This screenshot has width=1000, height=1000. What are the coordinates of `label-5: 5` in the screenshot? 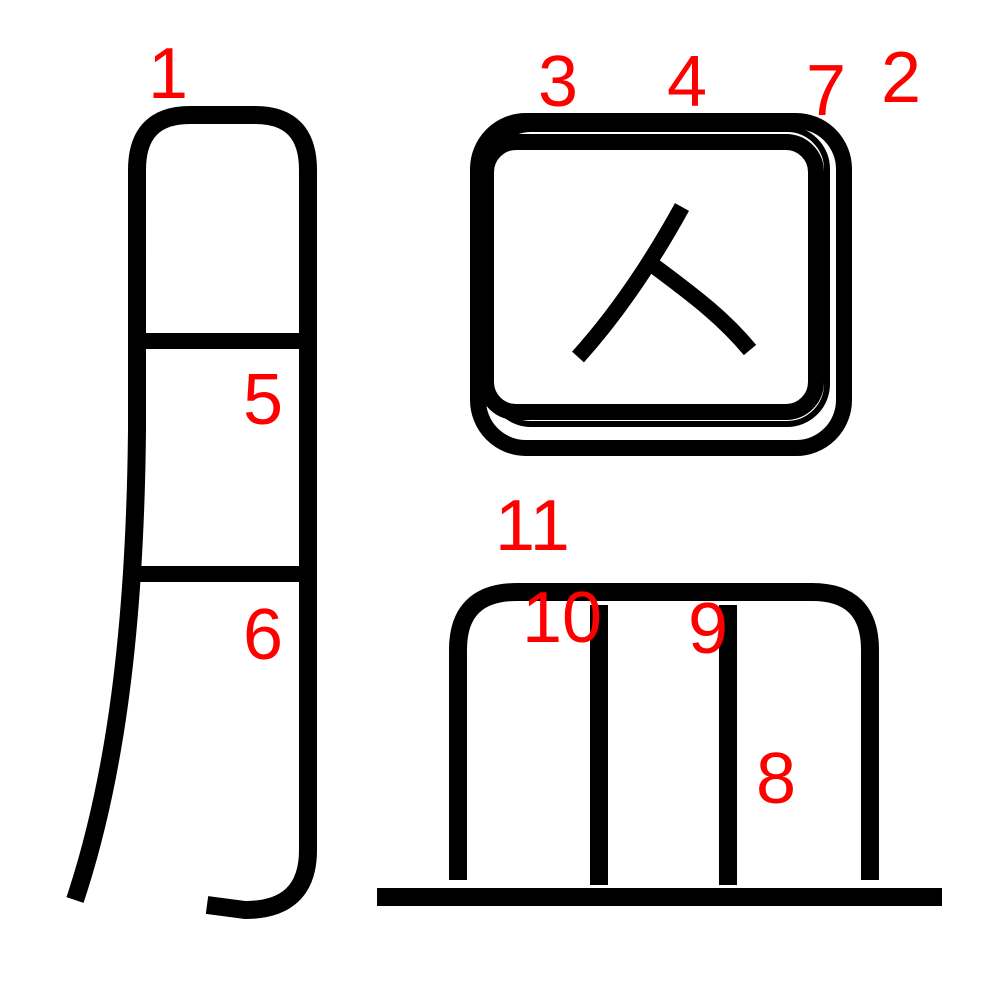 It's located at (263, 400).